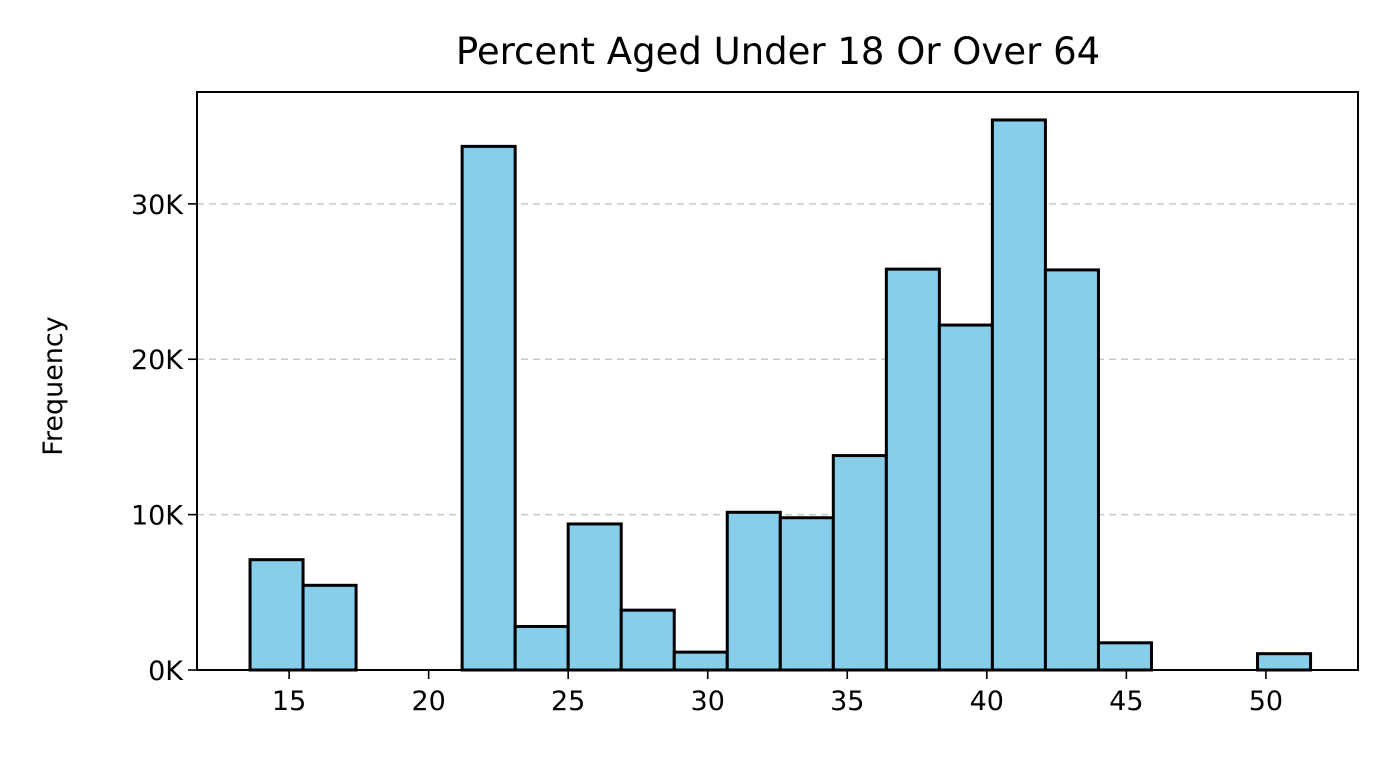  Describe the element at coordinates (166, 671) in the screenshot. I see `y-tick-label: 0K` at that location.